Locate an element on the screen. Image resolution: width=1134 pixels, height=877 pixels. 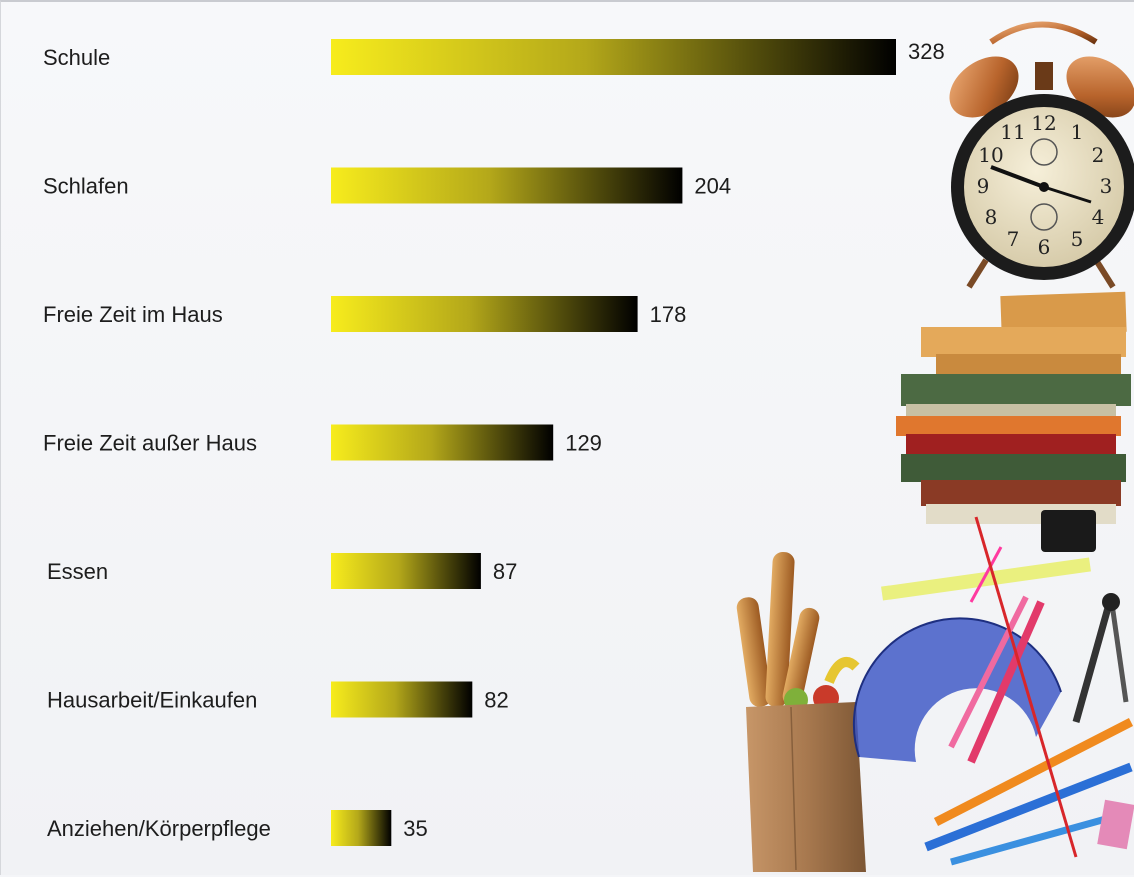
value-label: 82 is located at coordinates (496, 700).